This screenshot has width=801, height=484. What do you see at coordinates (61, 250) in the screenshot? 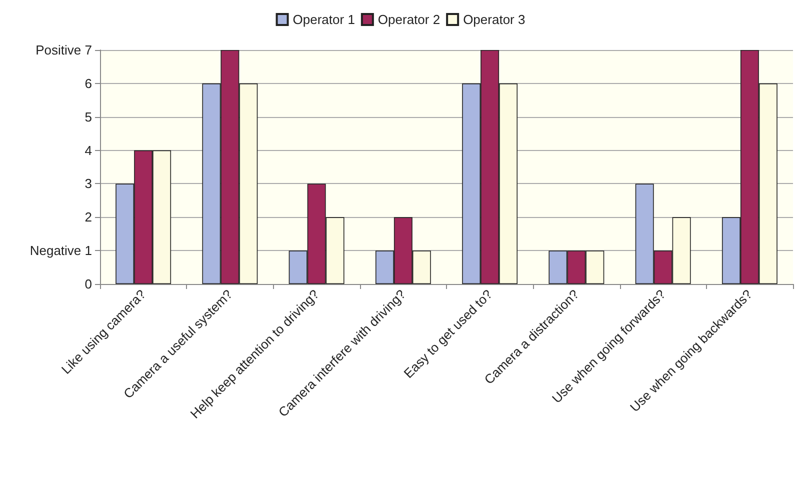
I see `y-tick-label: Negative 1` at bounding box center [61, 250].